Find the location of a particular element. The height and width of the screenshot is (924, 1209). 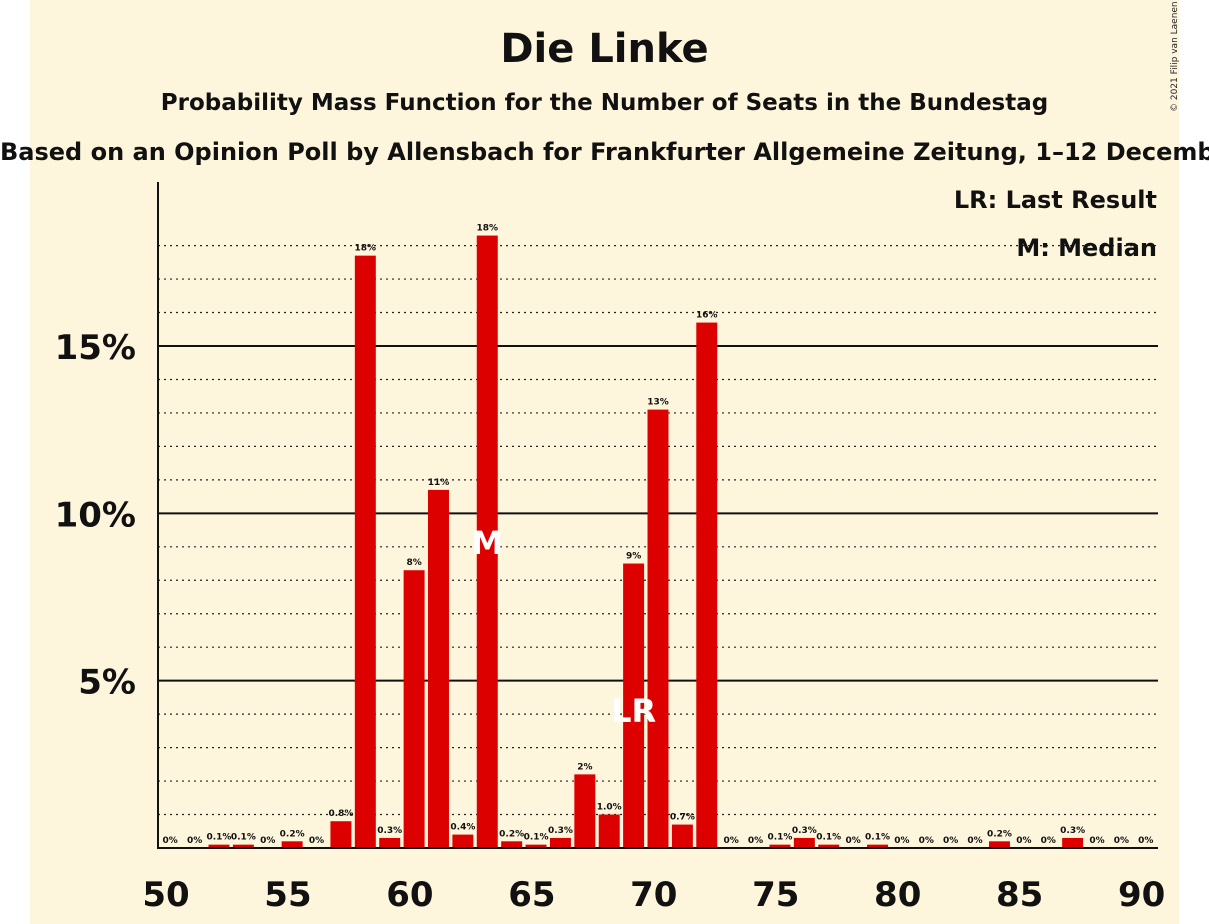

x-tick-label: 90 is located at coordinates (1141, 895).